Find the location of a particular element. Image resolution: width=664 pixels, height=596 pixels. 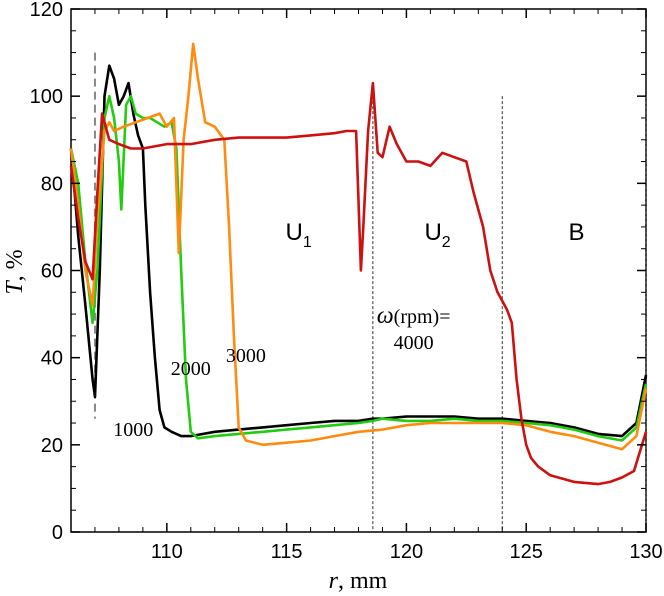

annotation-symbol: ω is located at coordinates (385, 316).